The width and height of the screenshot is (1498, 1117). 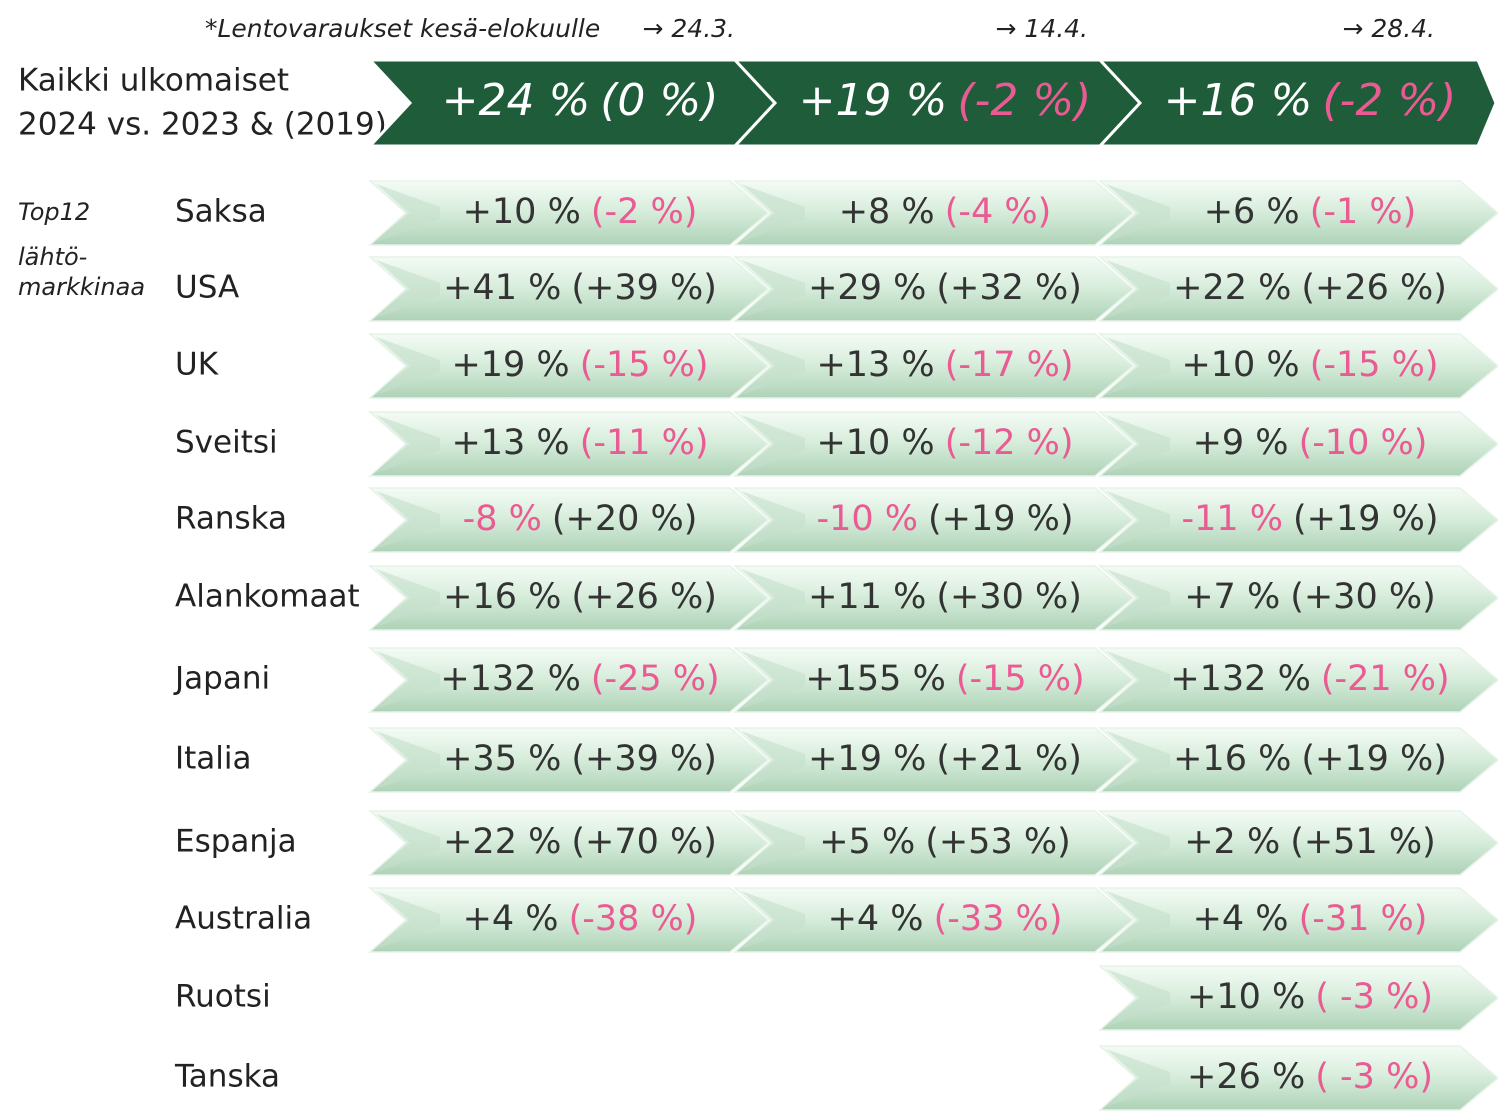 I want to click on compare-value: (-10 %), so click(x=1363, y=443).